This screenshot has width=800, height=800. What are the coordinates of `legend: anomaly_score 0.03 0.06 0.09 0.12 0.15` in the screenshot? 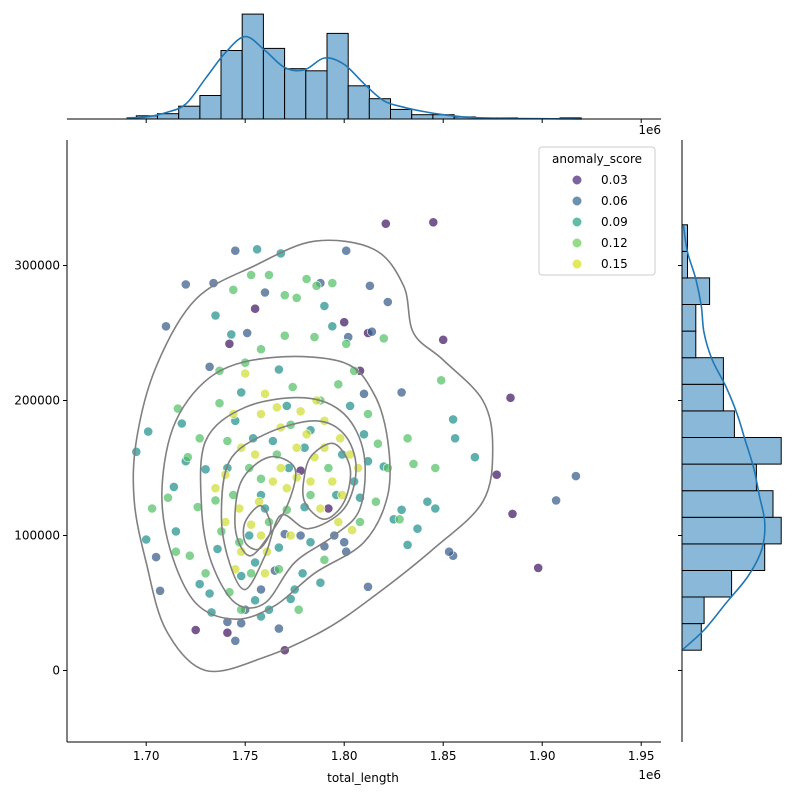 It's located at (597, 211).